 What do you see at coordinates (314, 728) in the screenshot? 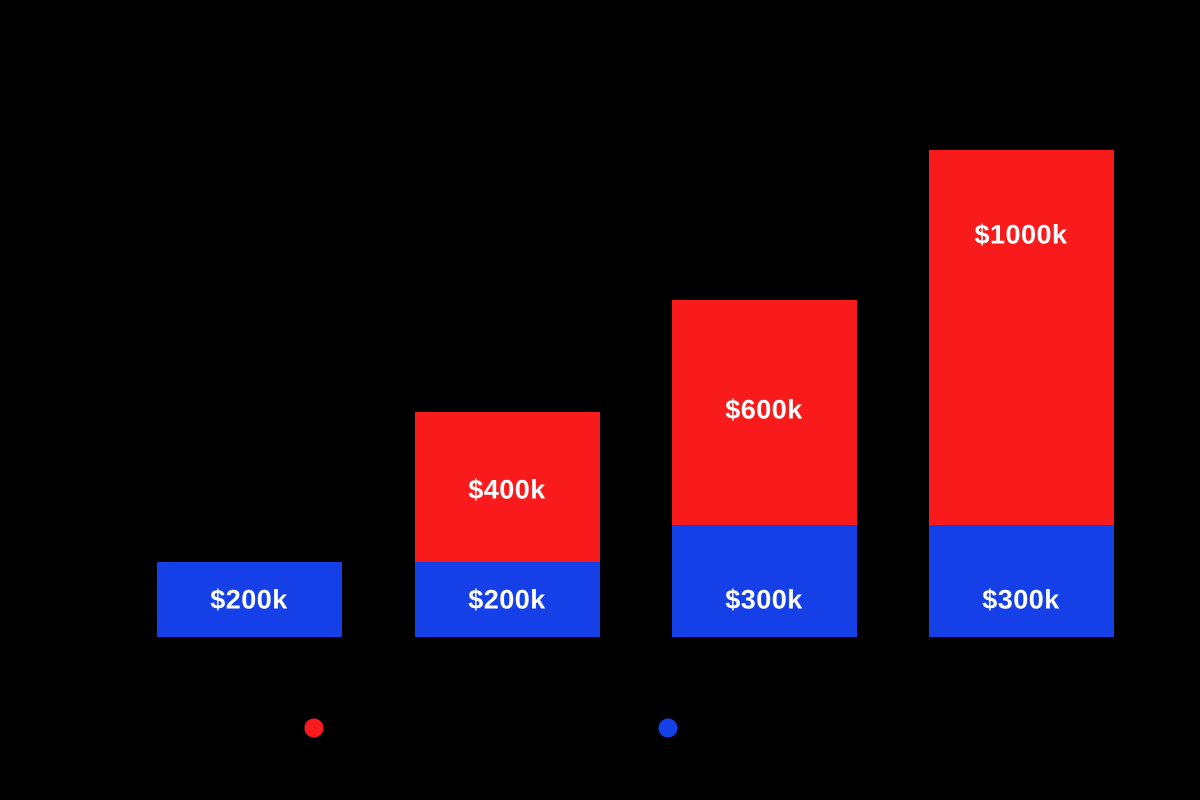
I see `legend-marker-red-dot` at bounding box center [314, 728].